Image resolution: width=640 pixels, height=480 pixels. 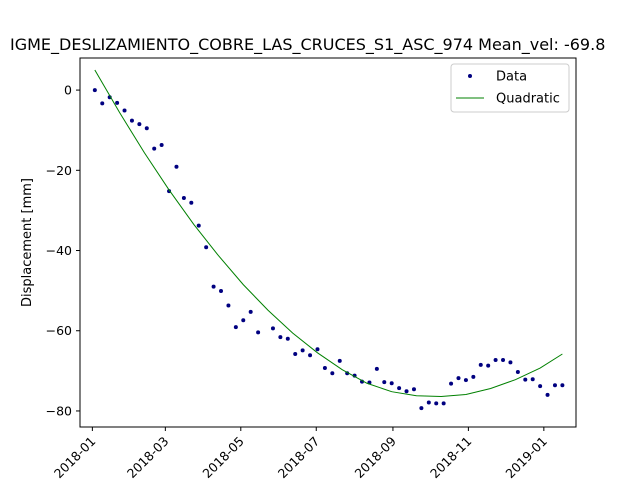 I want to click on x-tick-label: 2019-01, so click(x=526, y=457).